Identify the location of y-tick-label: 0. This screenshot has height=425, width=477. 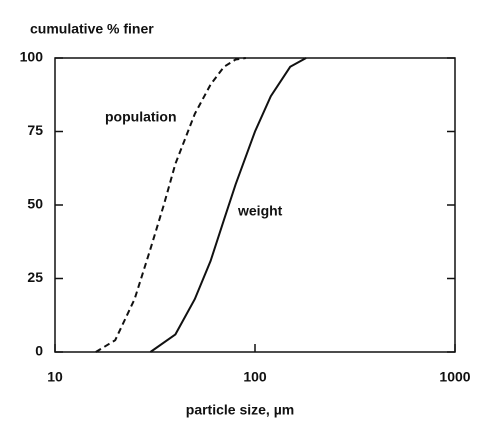
(39, 351).